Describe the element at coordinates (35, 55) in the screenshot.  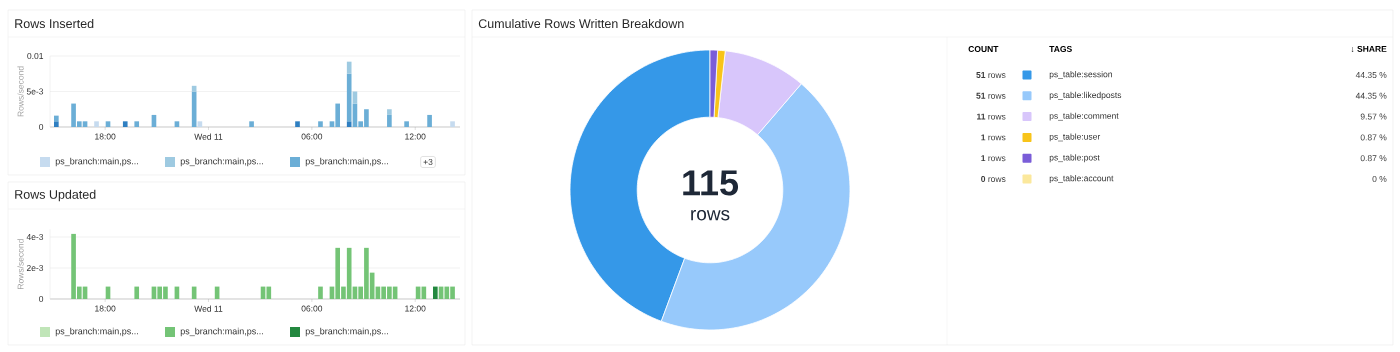
I see `y-tick-label: 0.01` at that location.